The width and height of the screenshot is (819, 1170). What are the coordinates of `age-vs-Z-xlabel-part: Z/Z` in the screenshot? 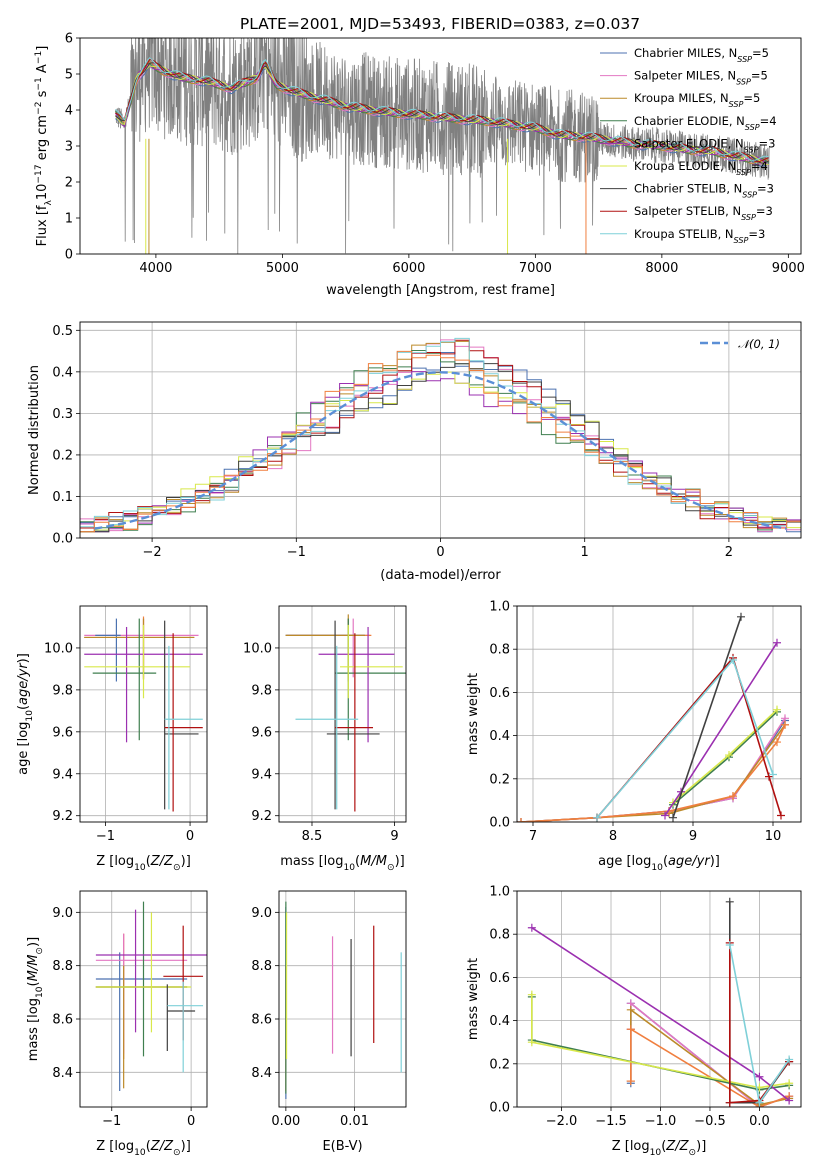 It's located at (162, 861).